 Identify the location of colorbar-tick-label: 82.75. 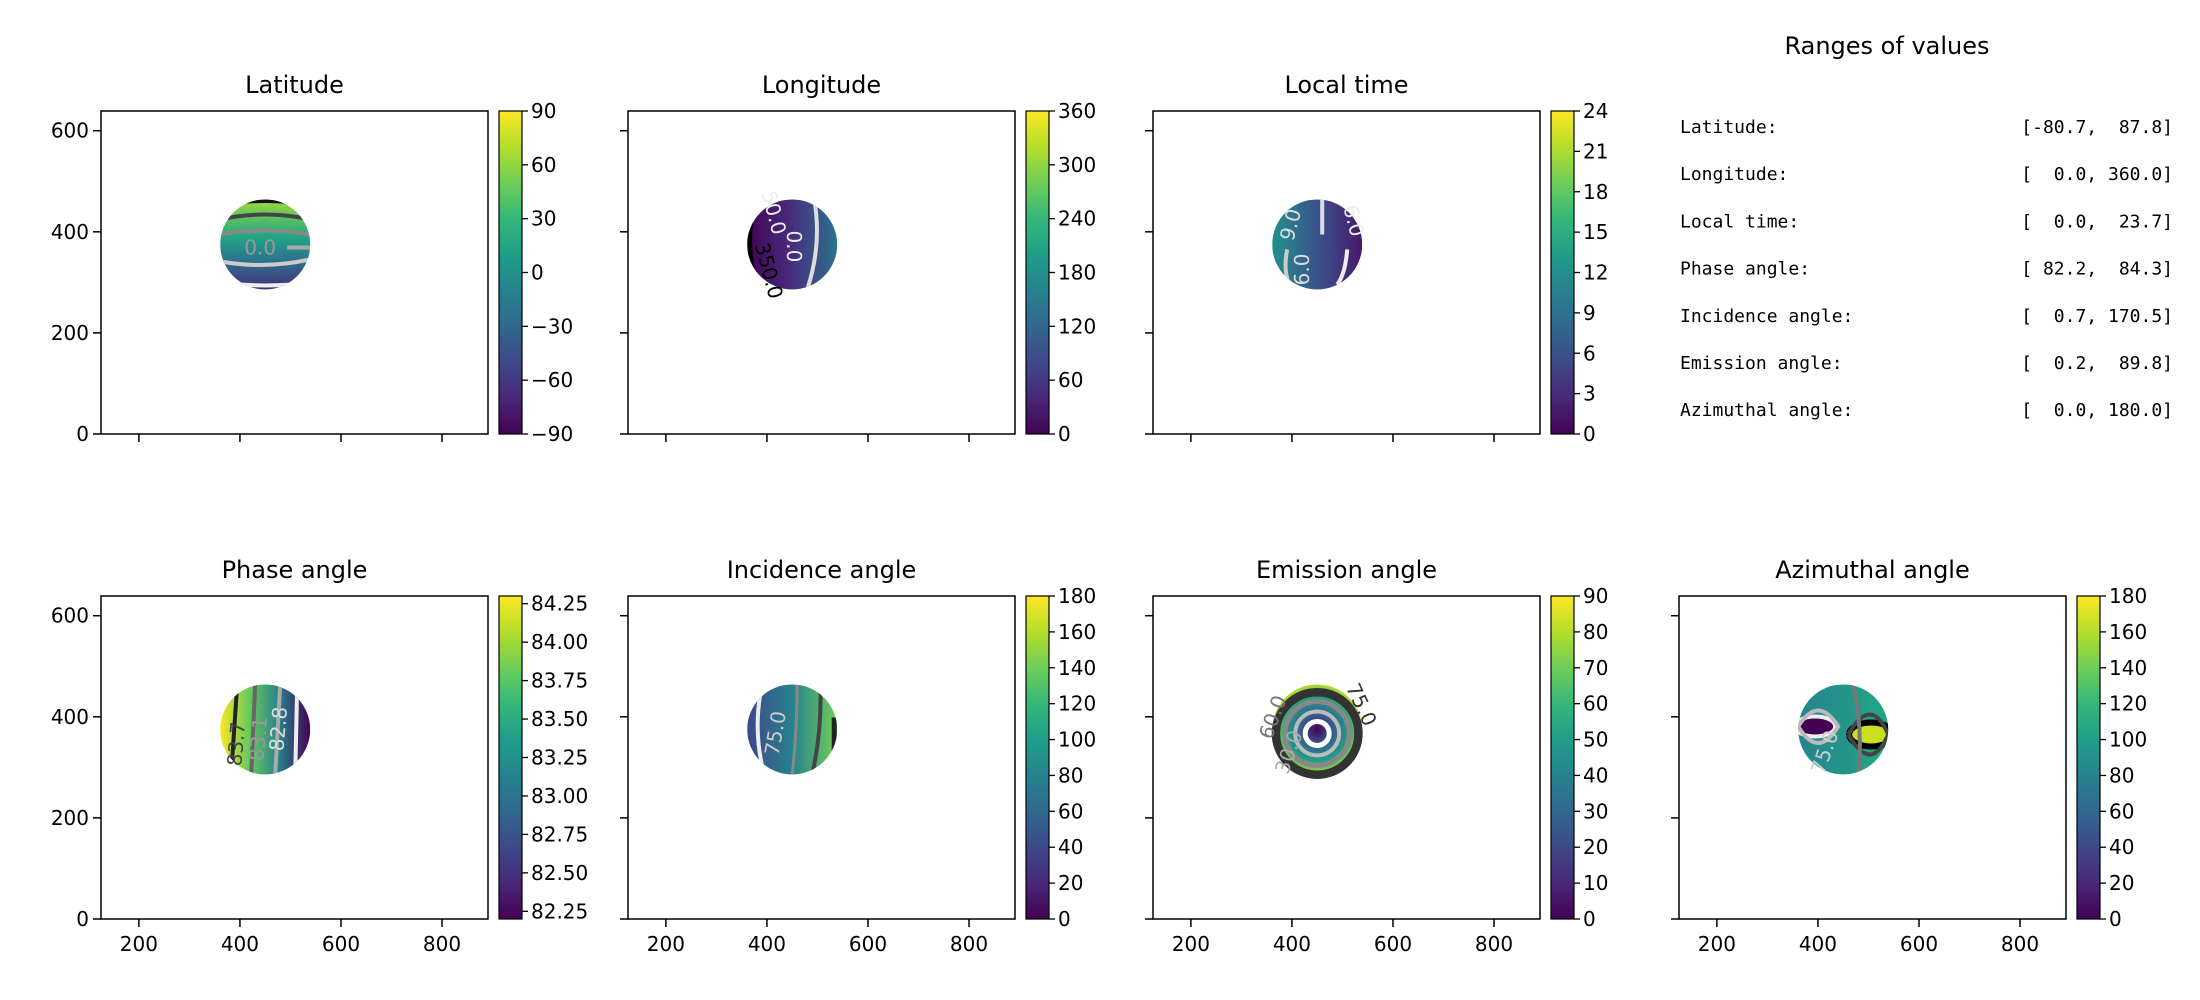
(559, 834).